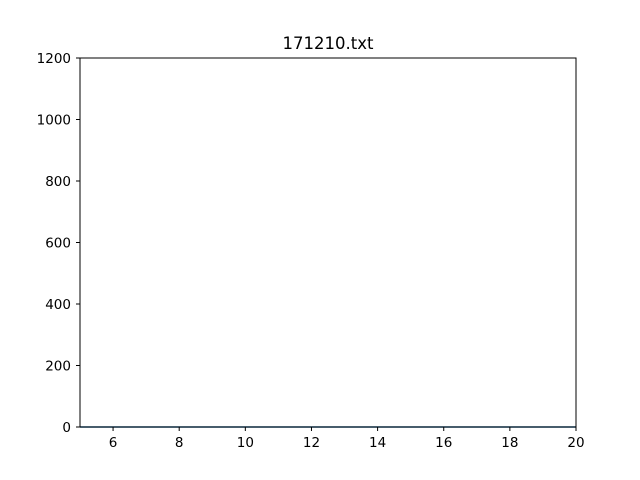 The width and height of the screenshot is (640, 480). I want to click on x-tick-label: 10, so click(245, 443).